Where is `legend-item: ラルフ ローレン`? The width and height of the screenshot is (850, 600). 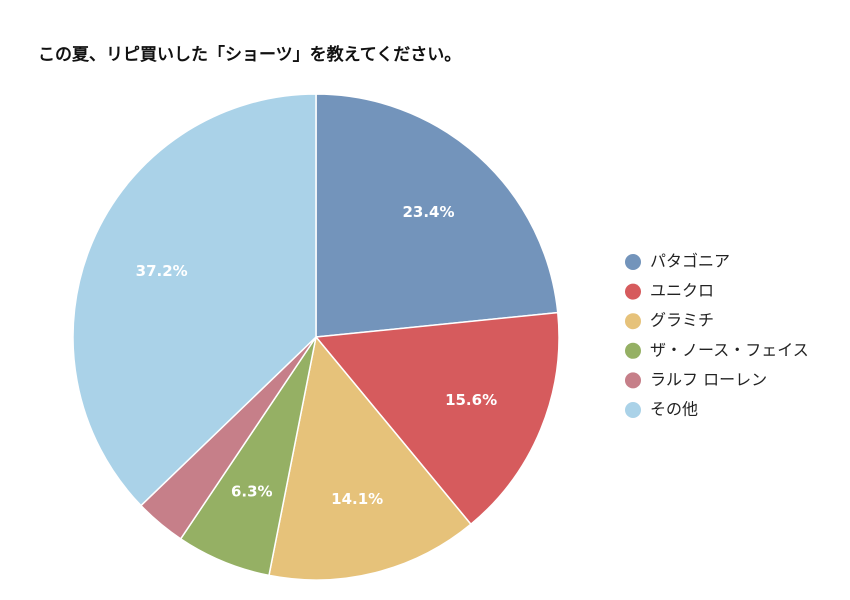 legend-item: ラルフ ローレン is located at coordinates (696, 379).